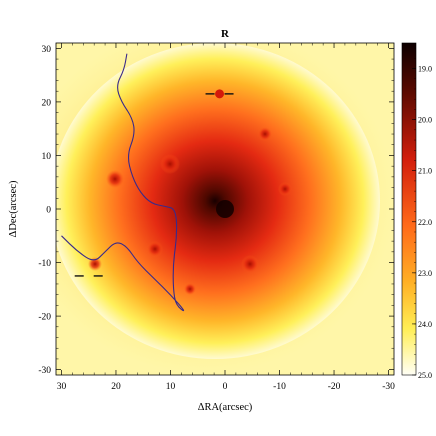 This screenshot has width=436, height=436. I want to click on colorbar, so click(409, 209).